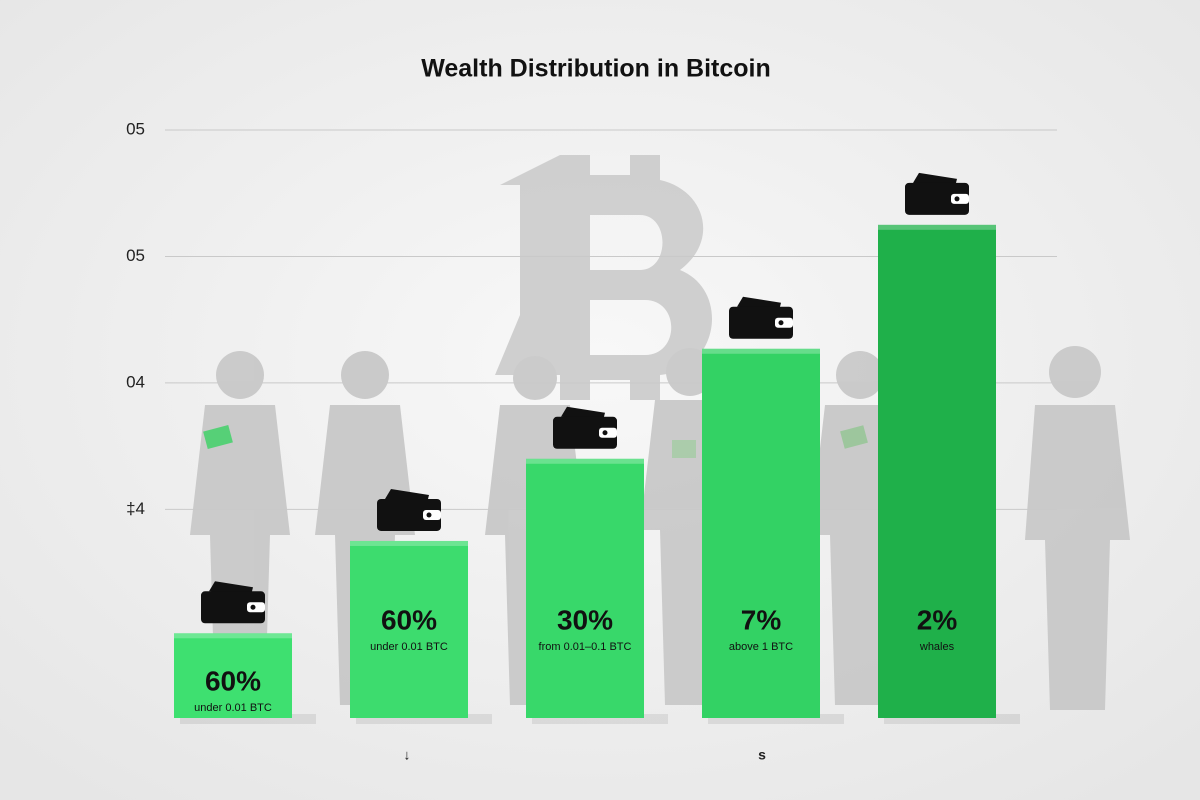  What do you see at coordinates (761, 647) in the screenshot?
I see `bar-sublabel: above 1 BTC` at bounding box center [761, 647].